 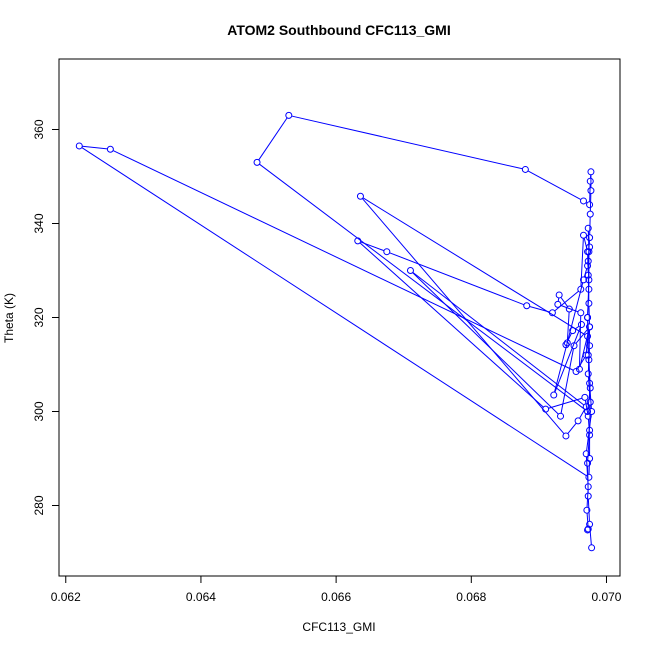 What do you see at coordinates (338, 627) in the screenshot?
I see `x-axis-label: CFC113_GMI` at bounding box center [338, 627].